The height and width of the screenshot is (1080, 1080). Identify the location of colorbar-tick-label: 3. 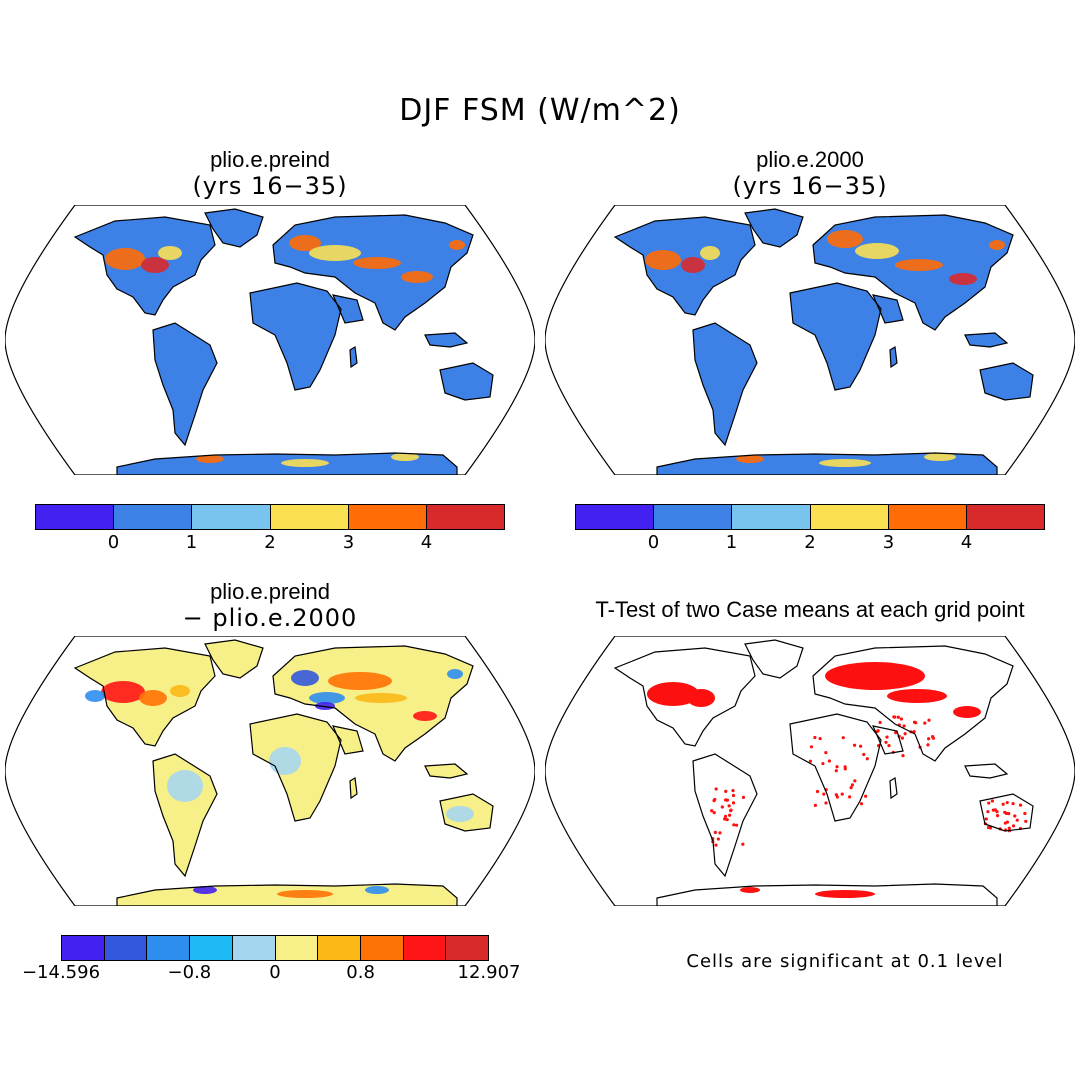
(348, 542).